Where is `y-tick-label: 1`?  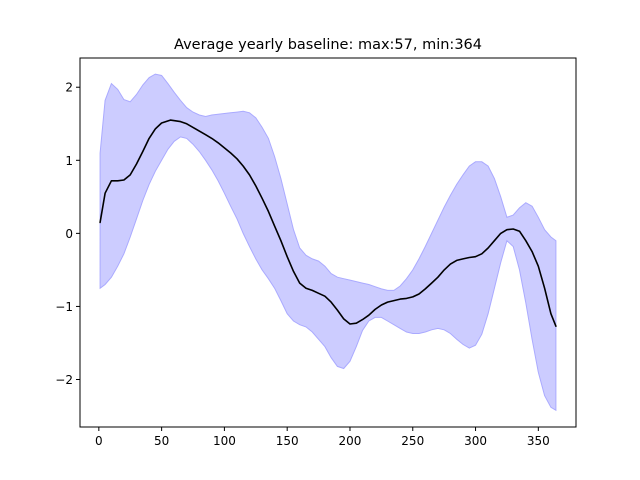
y-tick-label: 1 is located at coordinates (69, 161).